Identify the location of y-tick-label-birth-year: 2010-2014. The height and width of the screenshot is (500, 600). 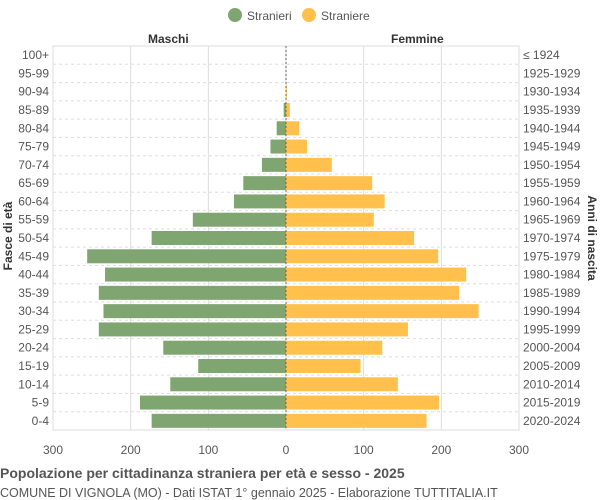
(552, 384).